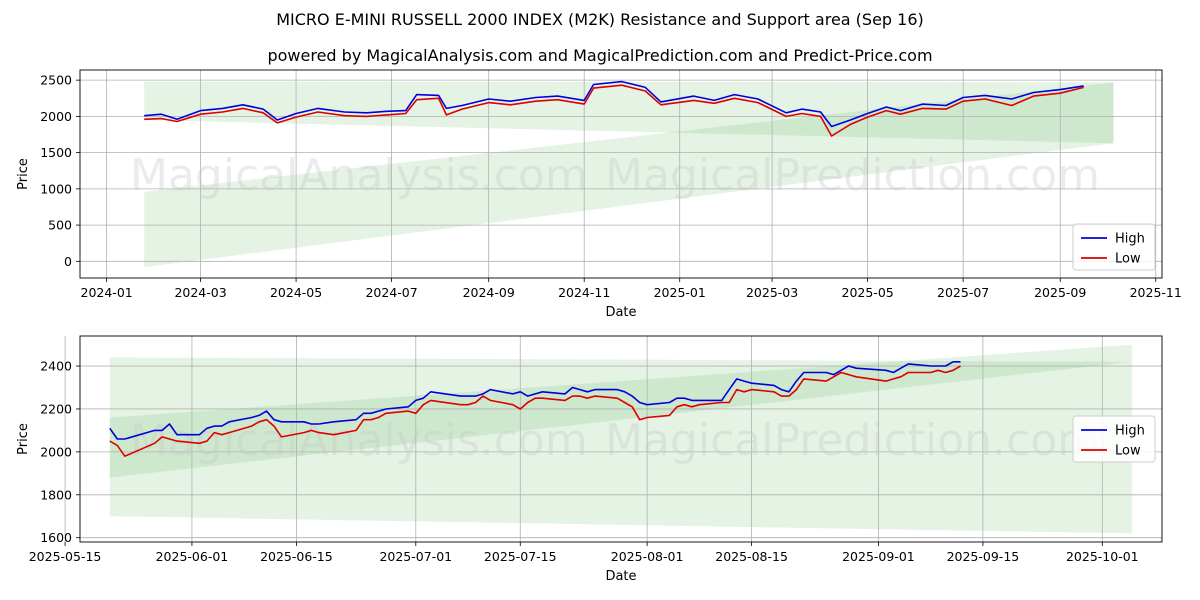 Image resolution: width=1200 pixels, height=600 pixels. I want to click on x-tick-label: 2024-07, so click(391, 292).